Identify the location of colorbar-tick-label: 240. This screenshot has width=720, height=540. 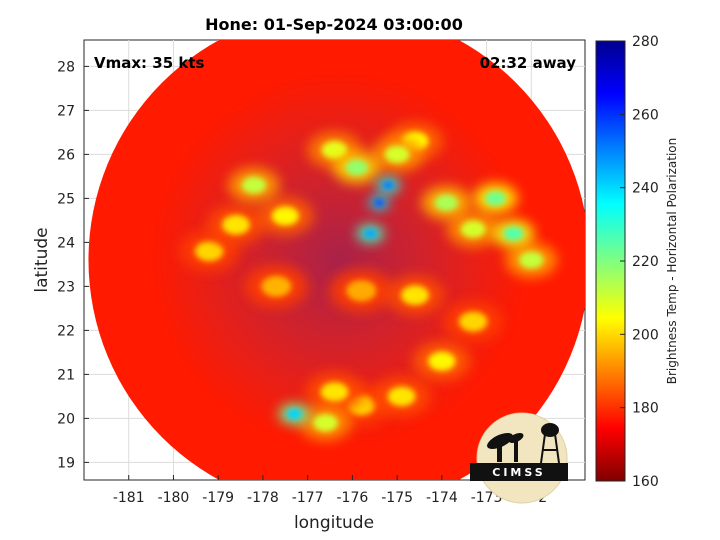
(645, 189).